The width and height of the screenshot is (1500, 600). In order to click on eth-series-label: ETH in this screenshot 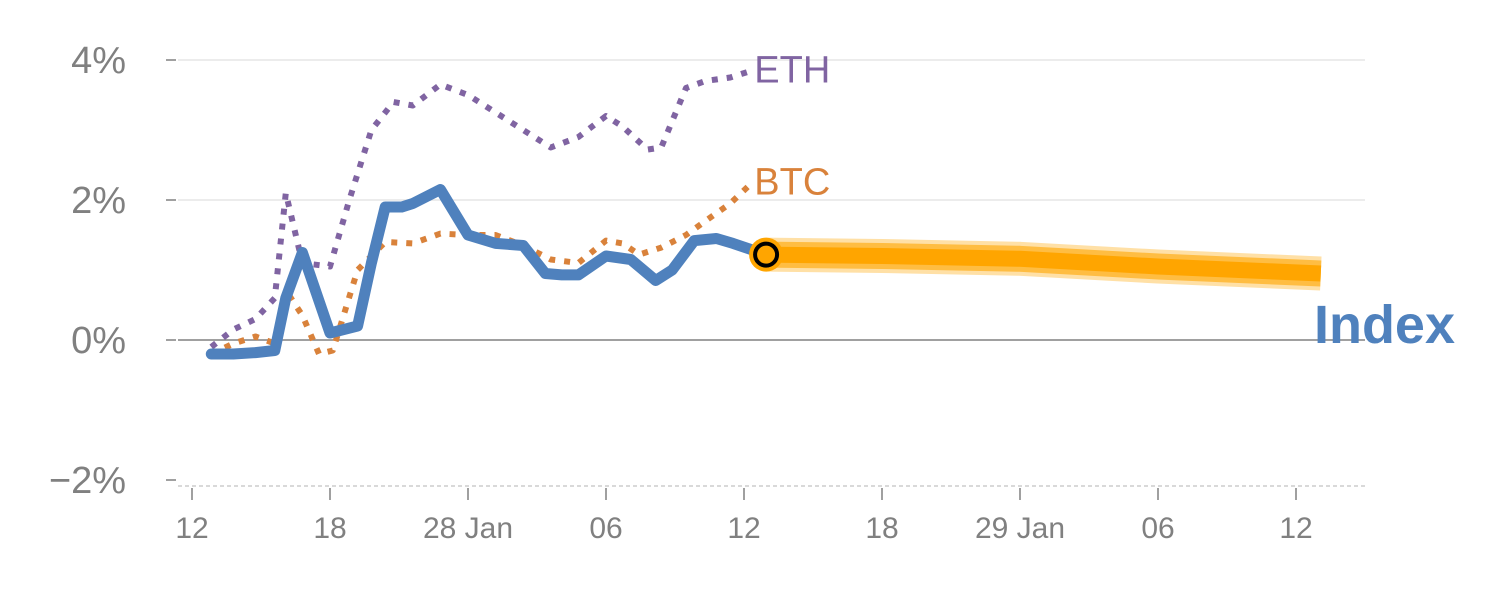, I will do `click(792, 71)`.